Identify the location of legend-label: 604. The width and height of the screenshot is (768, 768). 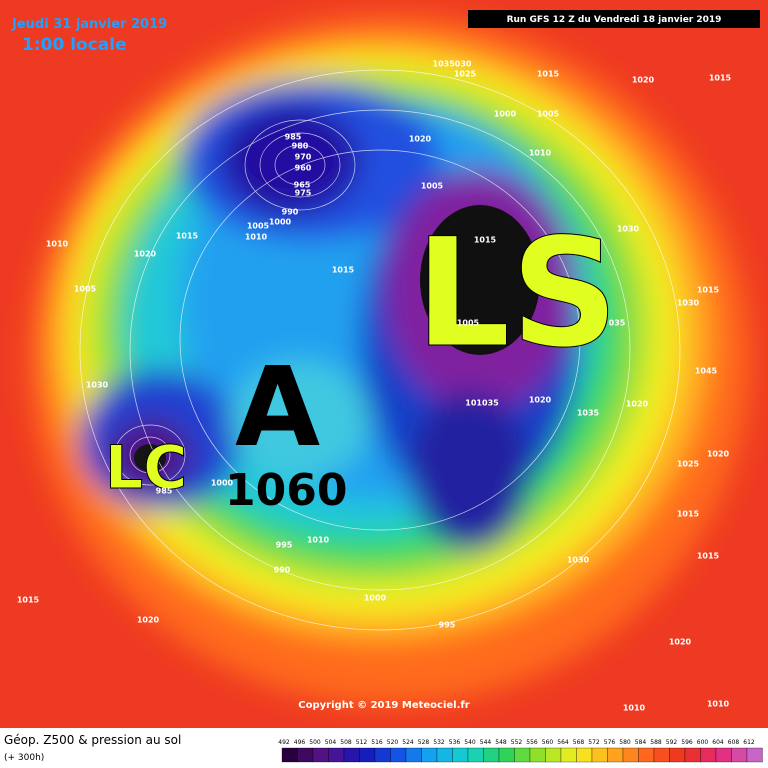
(718, 742).